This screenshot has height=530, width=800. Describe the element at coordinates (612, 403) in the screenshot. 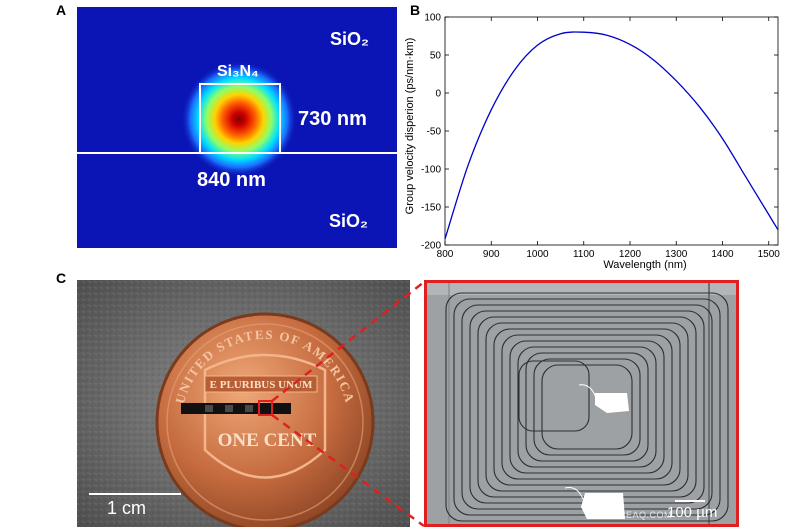

I see `coupling-pad-upper` at that location.